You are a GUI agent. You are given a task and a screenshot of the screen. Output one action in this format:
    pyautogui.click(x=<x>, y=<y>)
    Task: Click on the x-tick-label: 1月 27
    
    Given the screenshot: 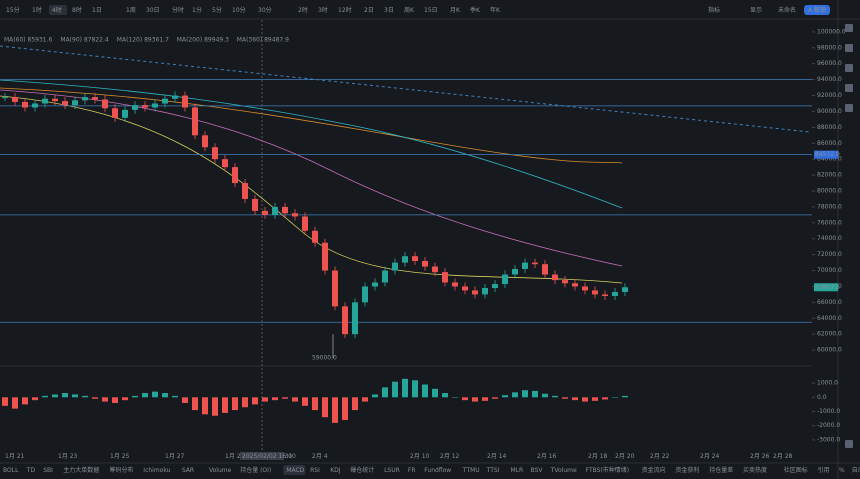 What is the action you would take?
    pyautogui.click(x=175, y=456)
    